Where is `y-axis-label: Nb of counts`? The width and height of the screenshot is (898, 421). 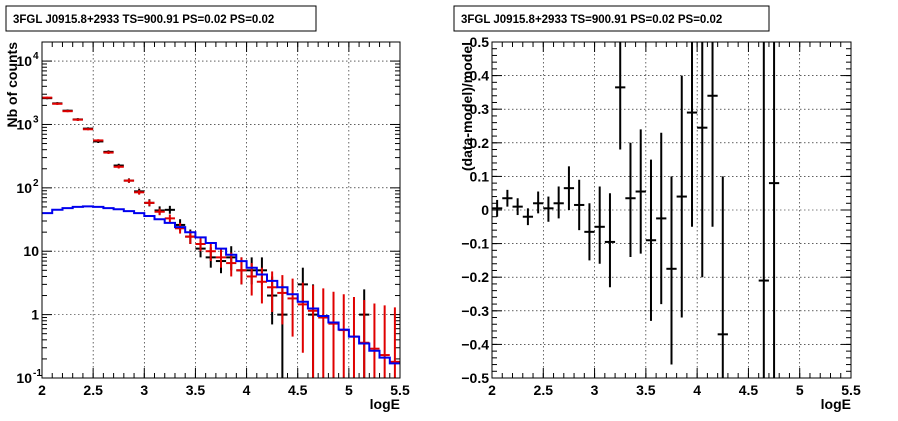
y-axis-label: Nb of counts is located at coordinates (12, 85).